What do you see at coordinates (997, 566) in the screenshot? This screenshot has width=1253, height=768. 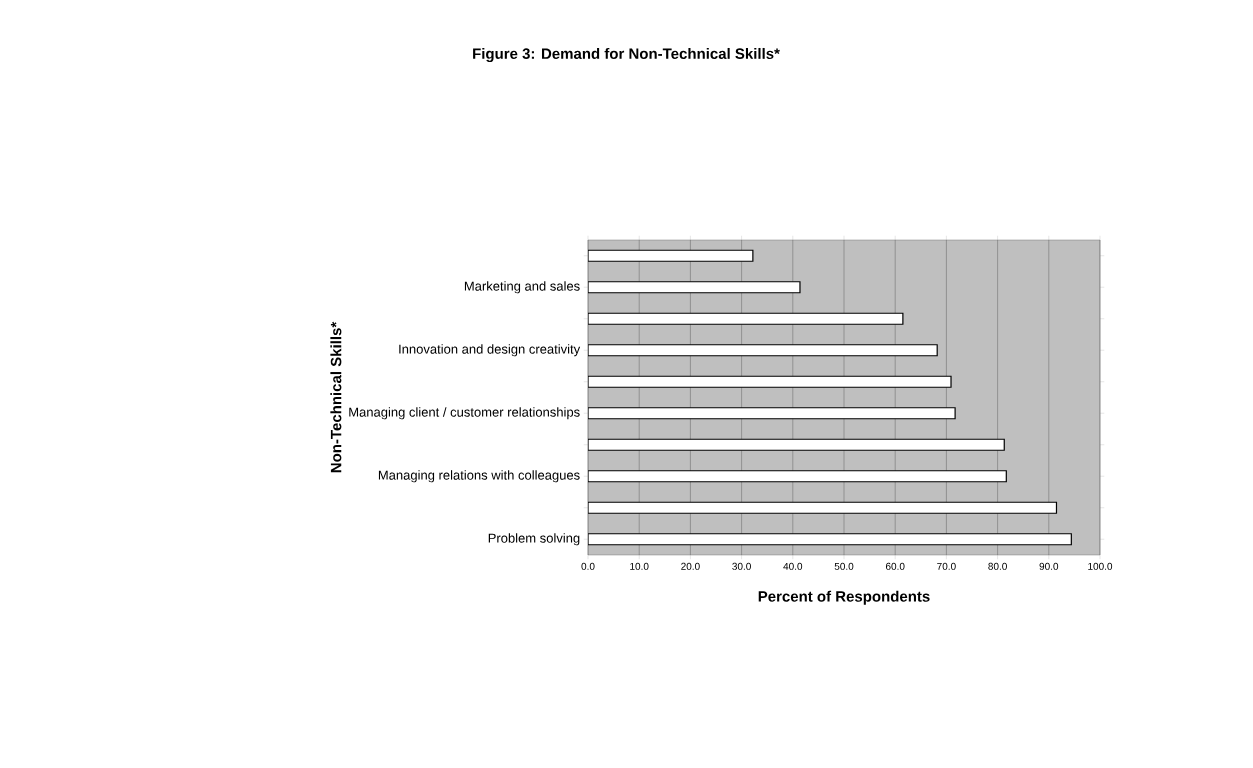 I see `x-tick-label: 80.0` at bounding box center [997, 566].